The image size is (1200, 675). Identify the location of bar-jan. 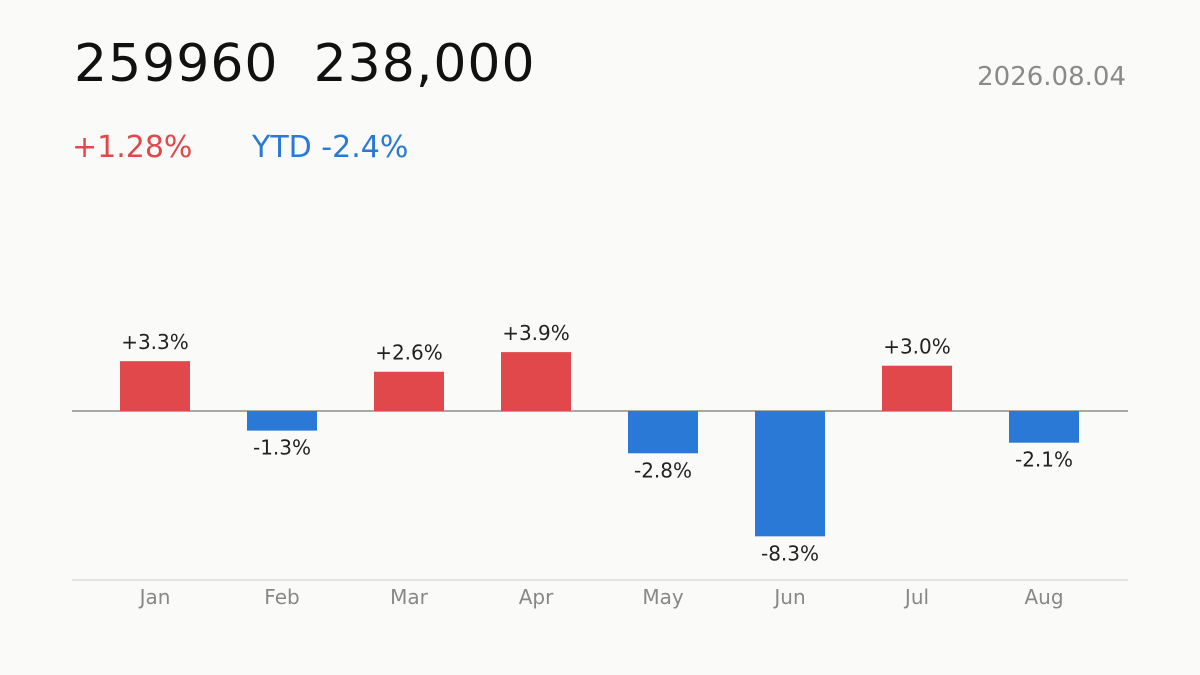
(155, 386).